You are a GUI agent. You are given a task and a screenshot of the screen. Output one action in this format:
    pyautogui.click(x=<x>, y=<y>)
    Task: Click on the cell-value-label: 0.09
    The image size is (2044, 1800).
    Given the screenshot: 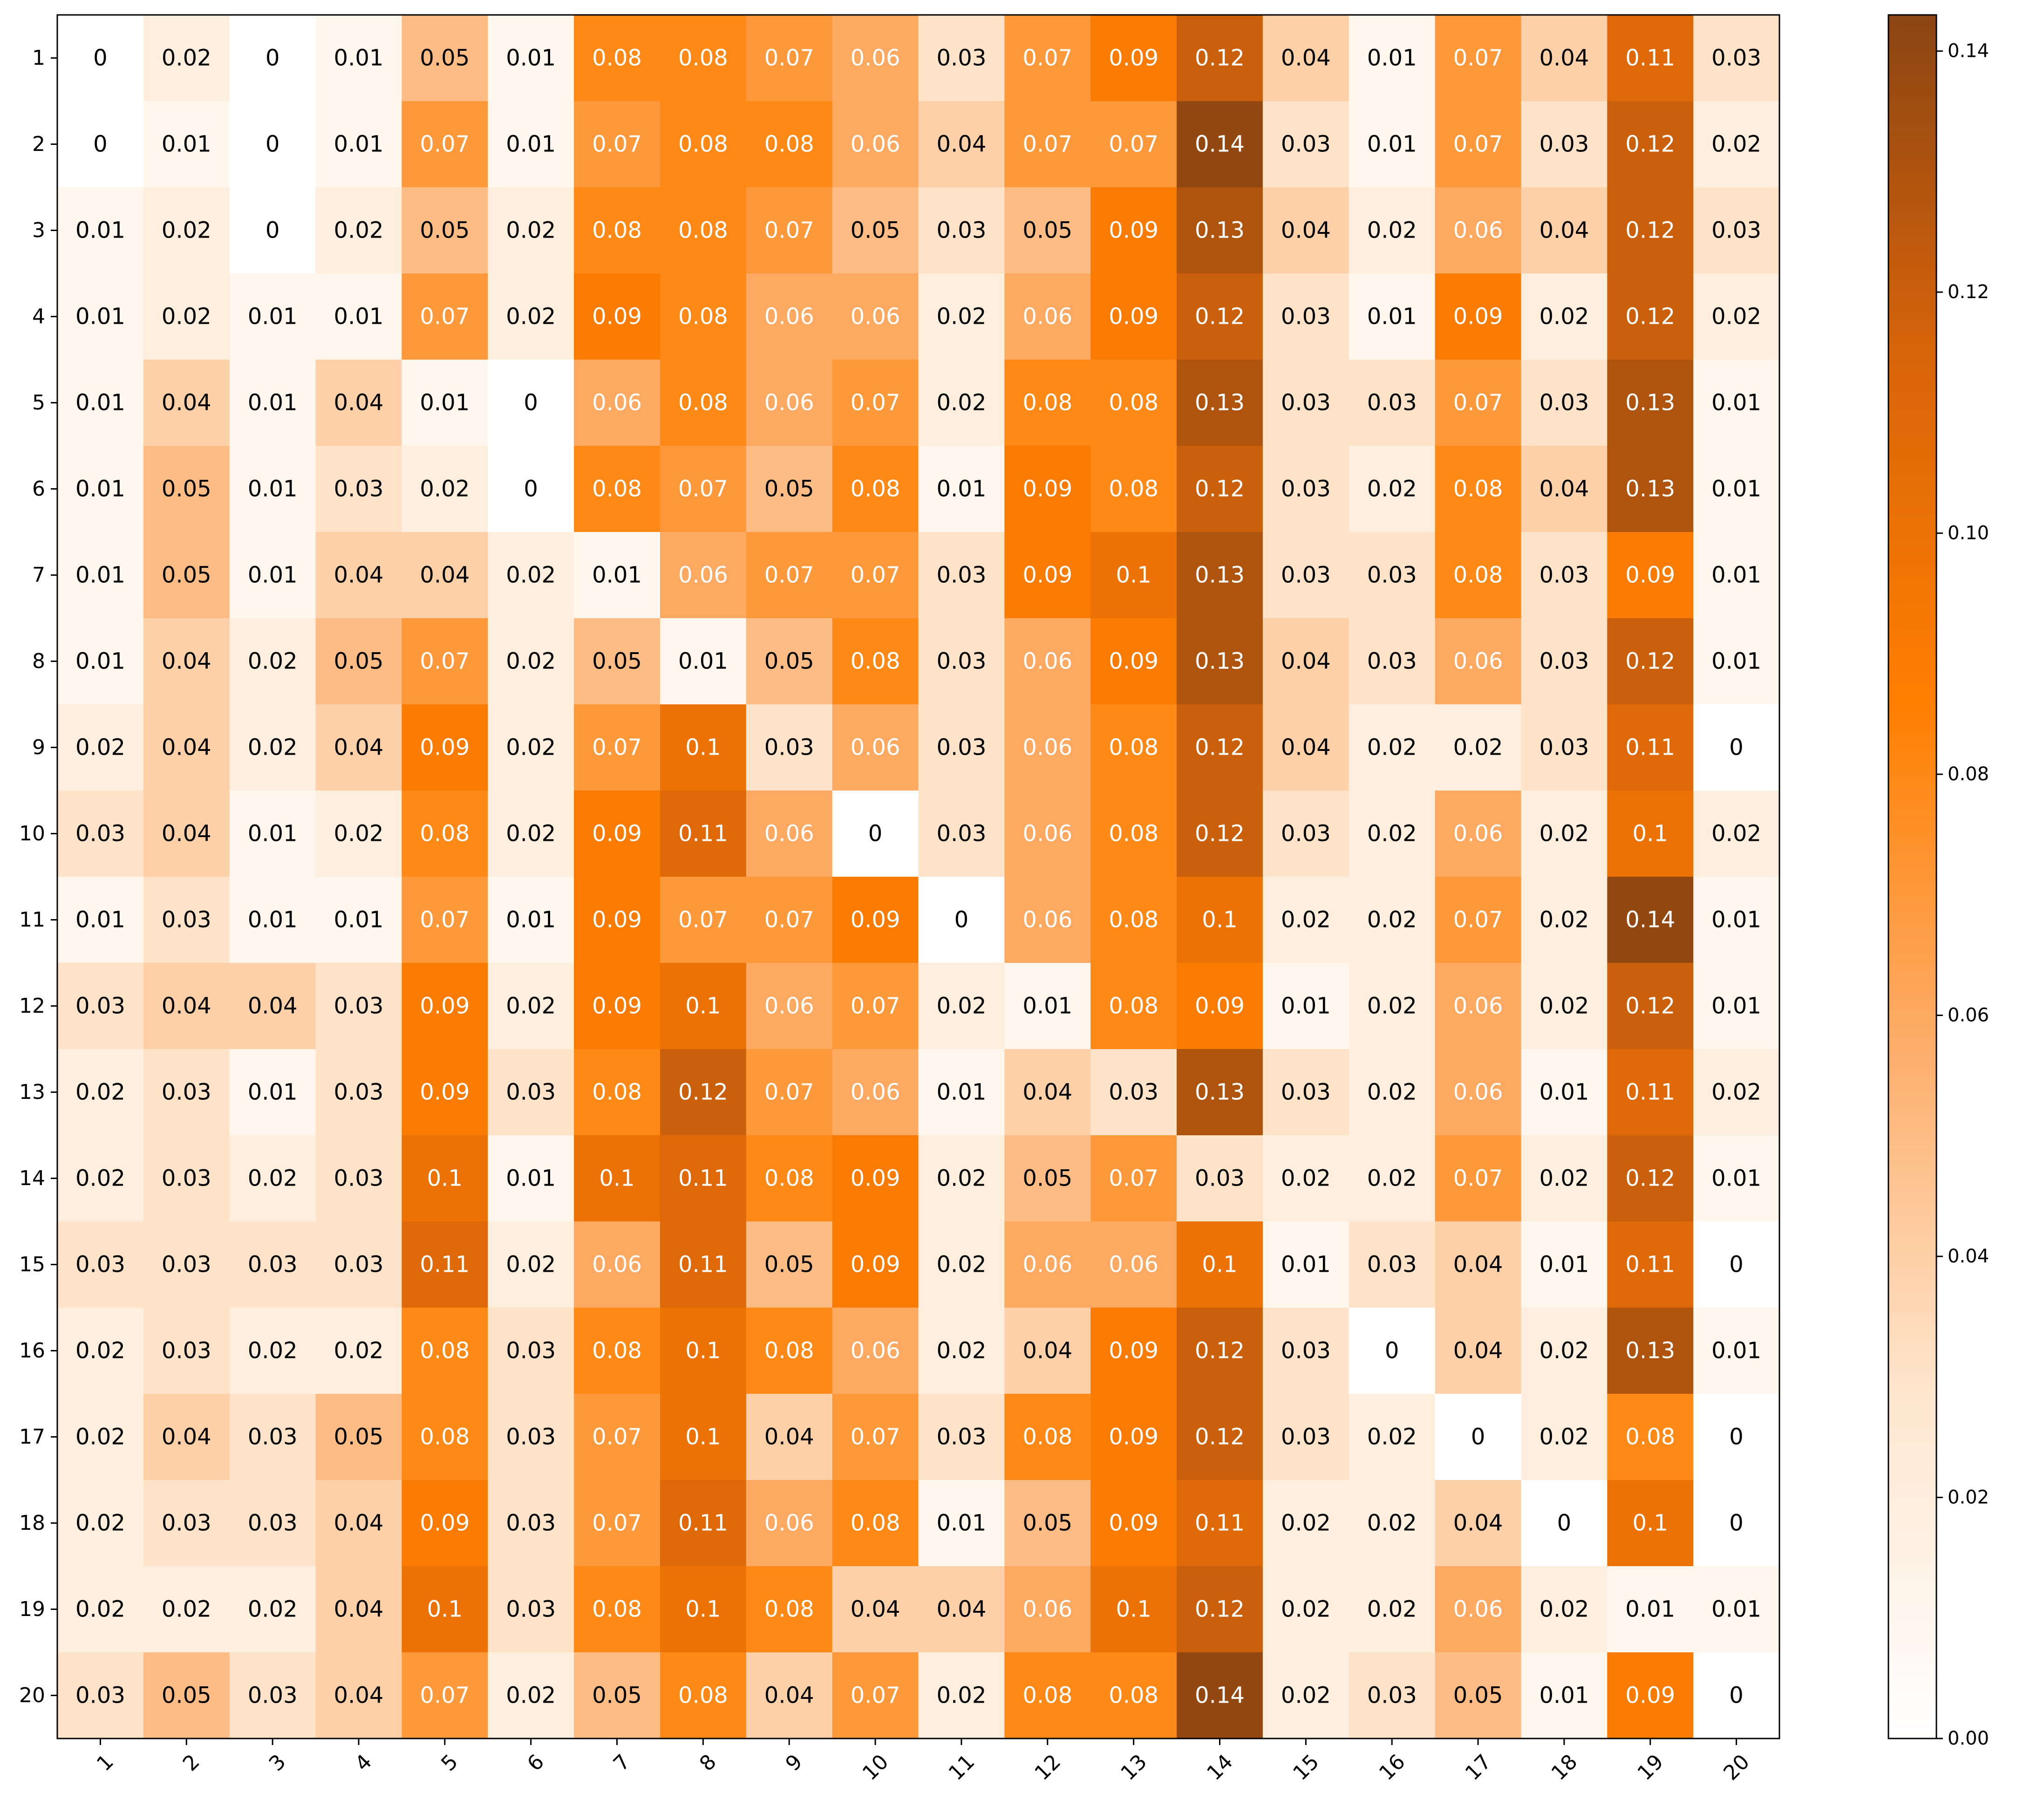 What is the action you would take?
    pyautogui.click(x=445, y=1092)
    